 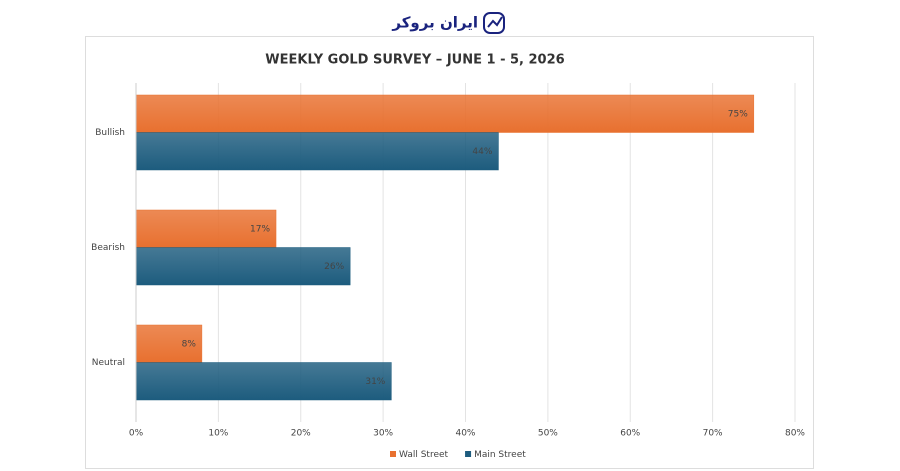 I want to click on legend-label: Main Street, so click(x=500, y=455).